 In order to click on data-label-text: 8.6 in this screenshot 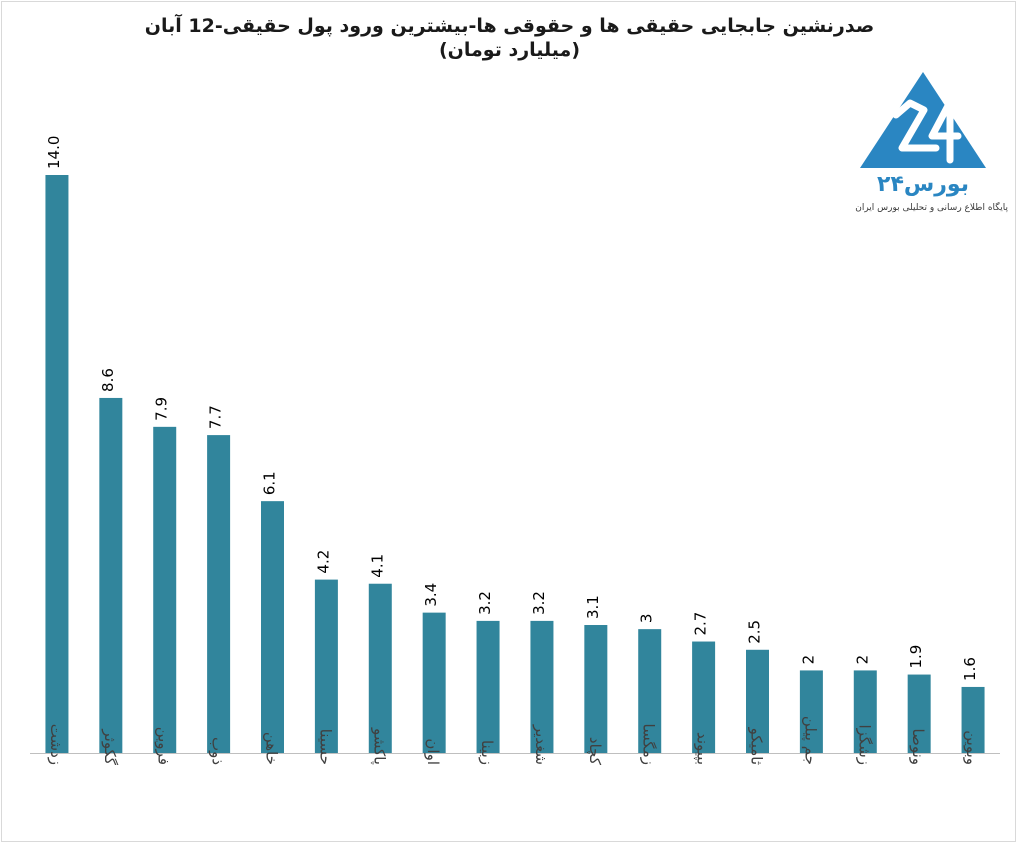, I will do `click(108, 380)`.